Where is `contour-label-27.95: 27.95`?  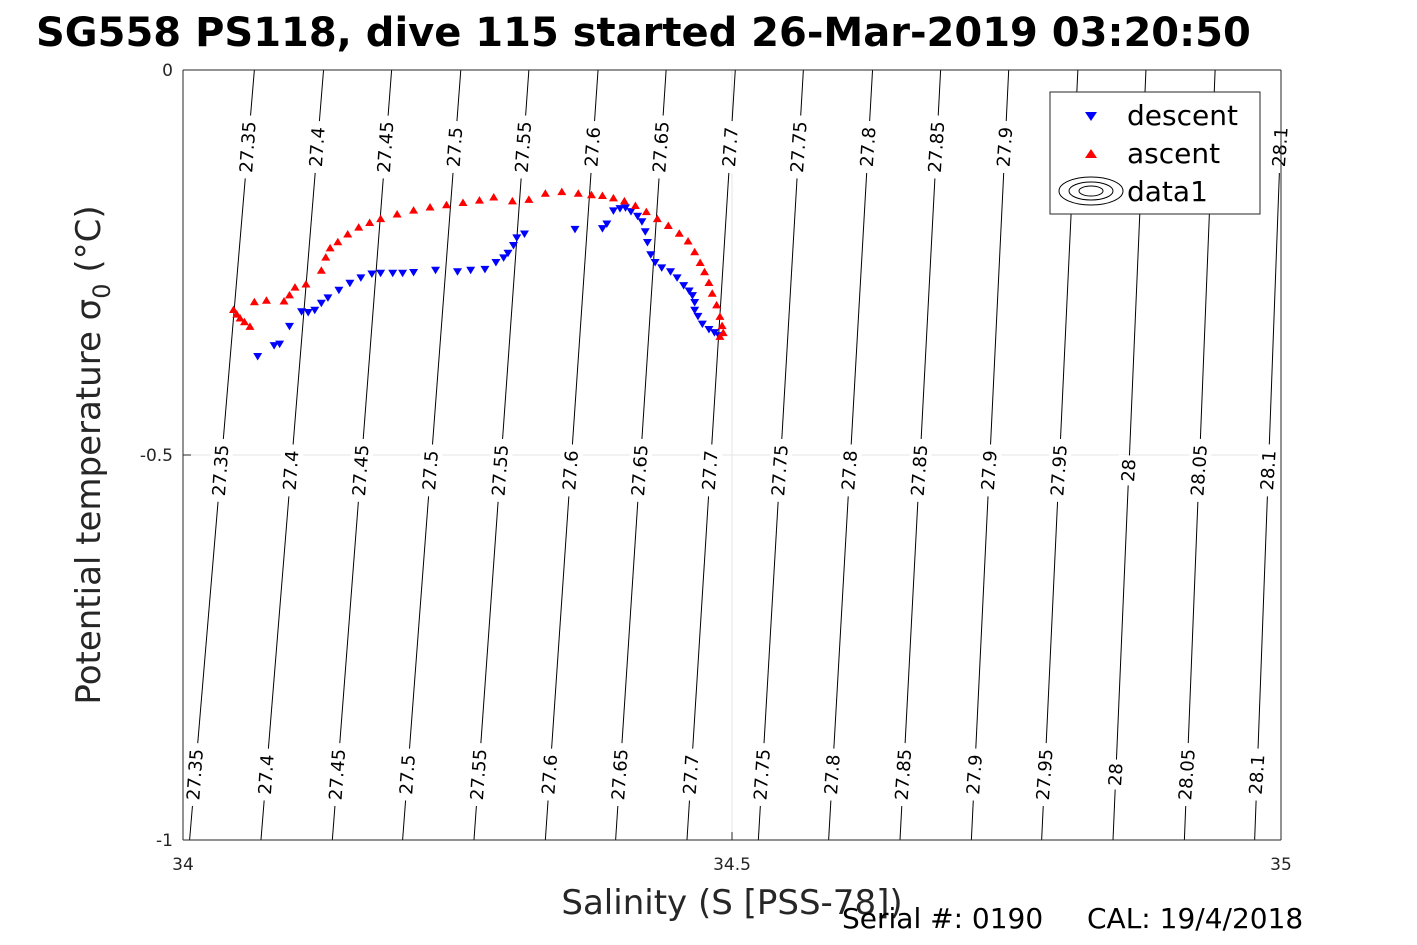
contour-label-27.95: 27.95 is located at coordinates (1059, 470).